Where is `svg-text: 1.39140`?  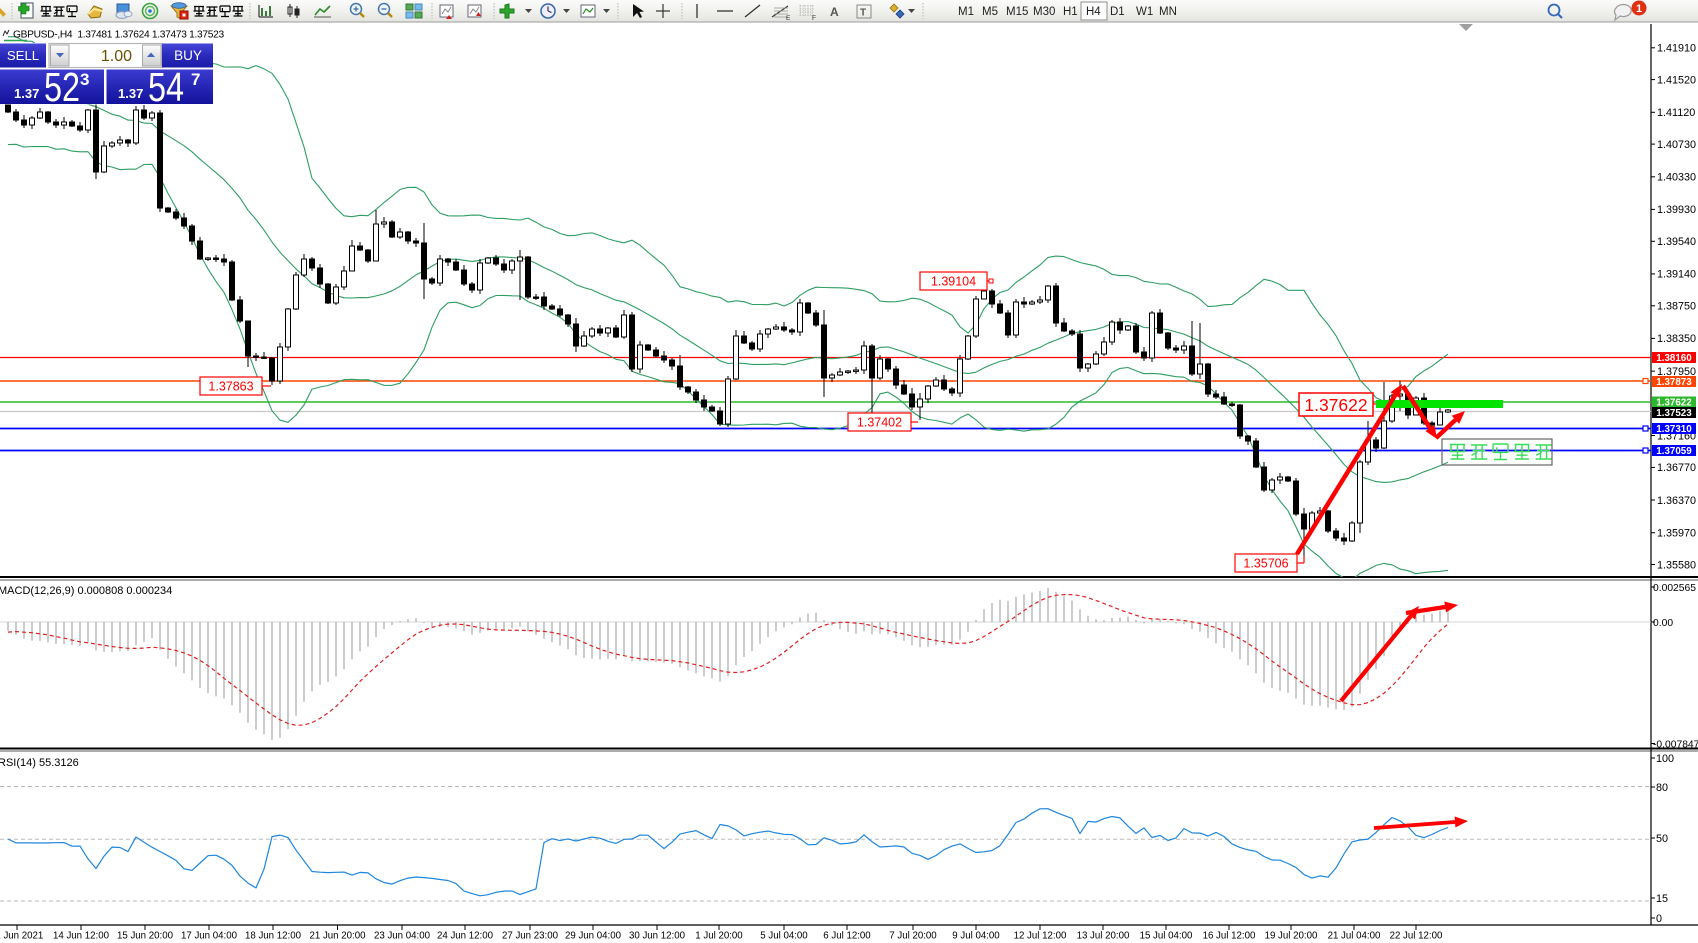 svg-text: 1.39140 is located at coordinates (1676, 275).